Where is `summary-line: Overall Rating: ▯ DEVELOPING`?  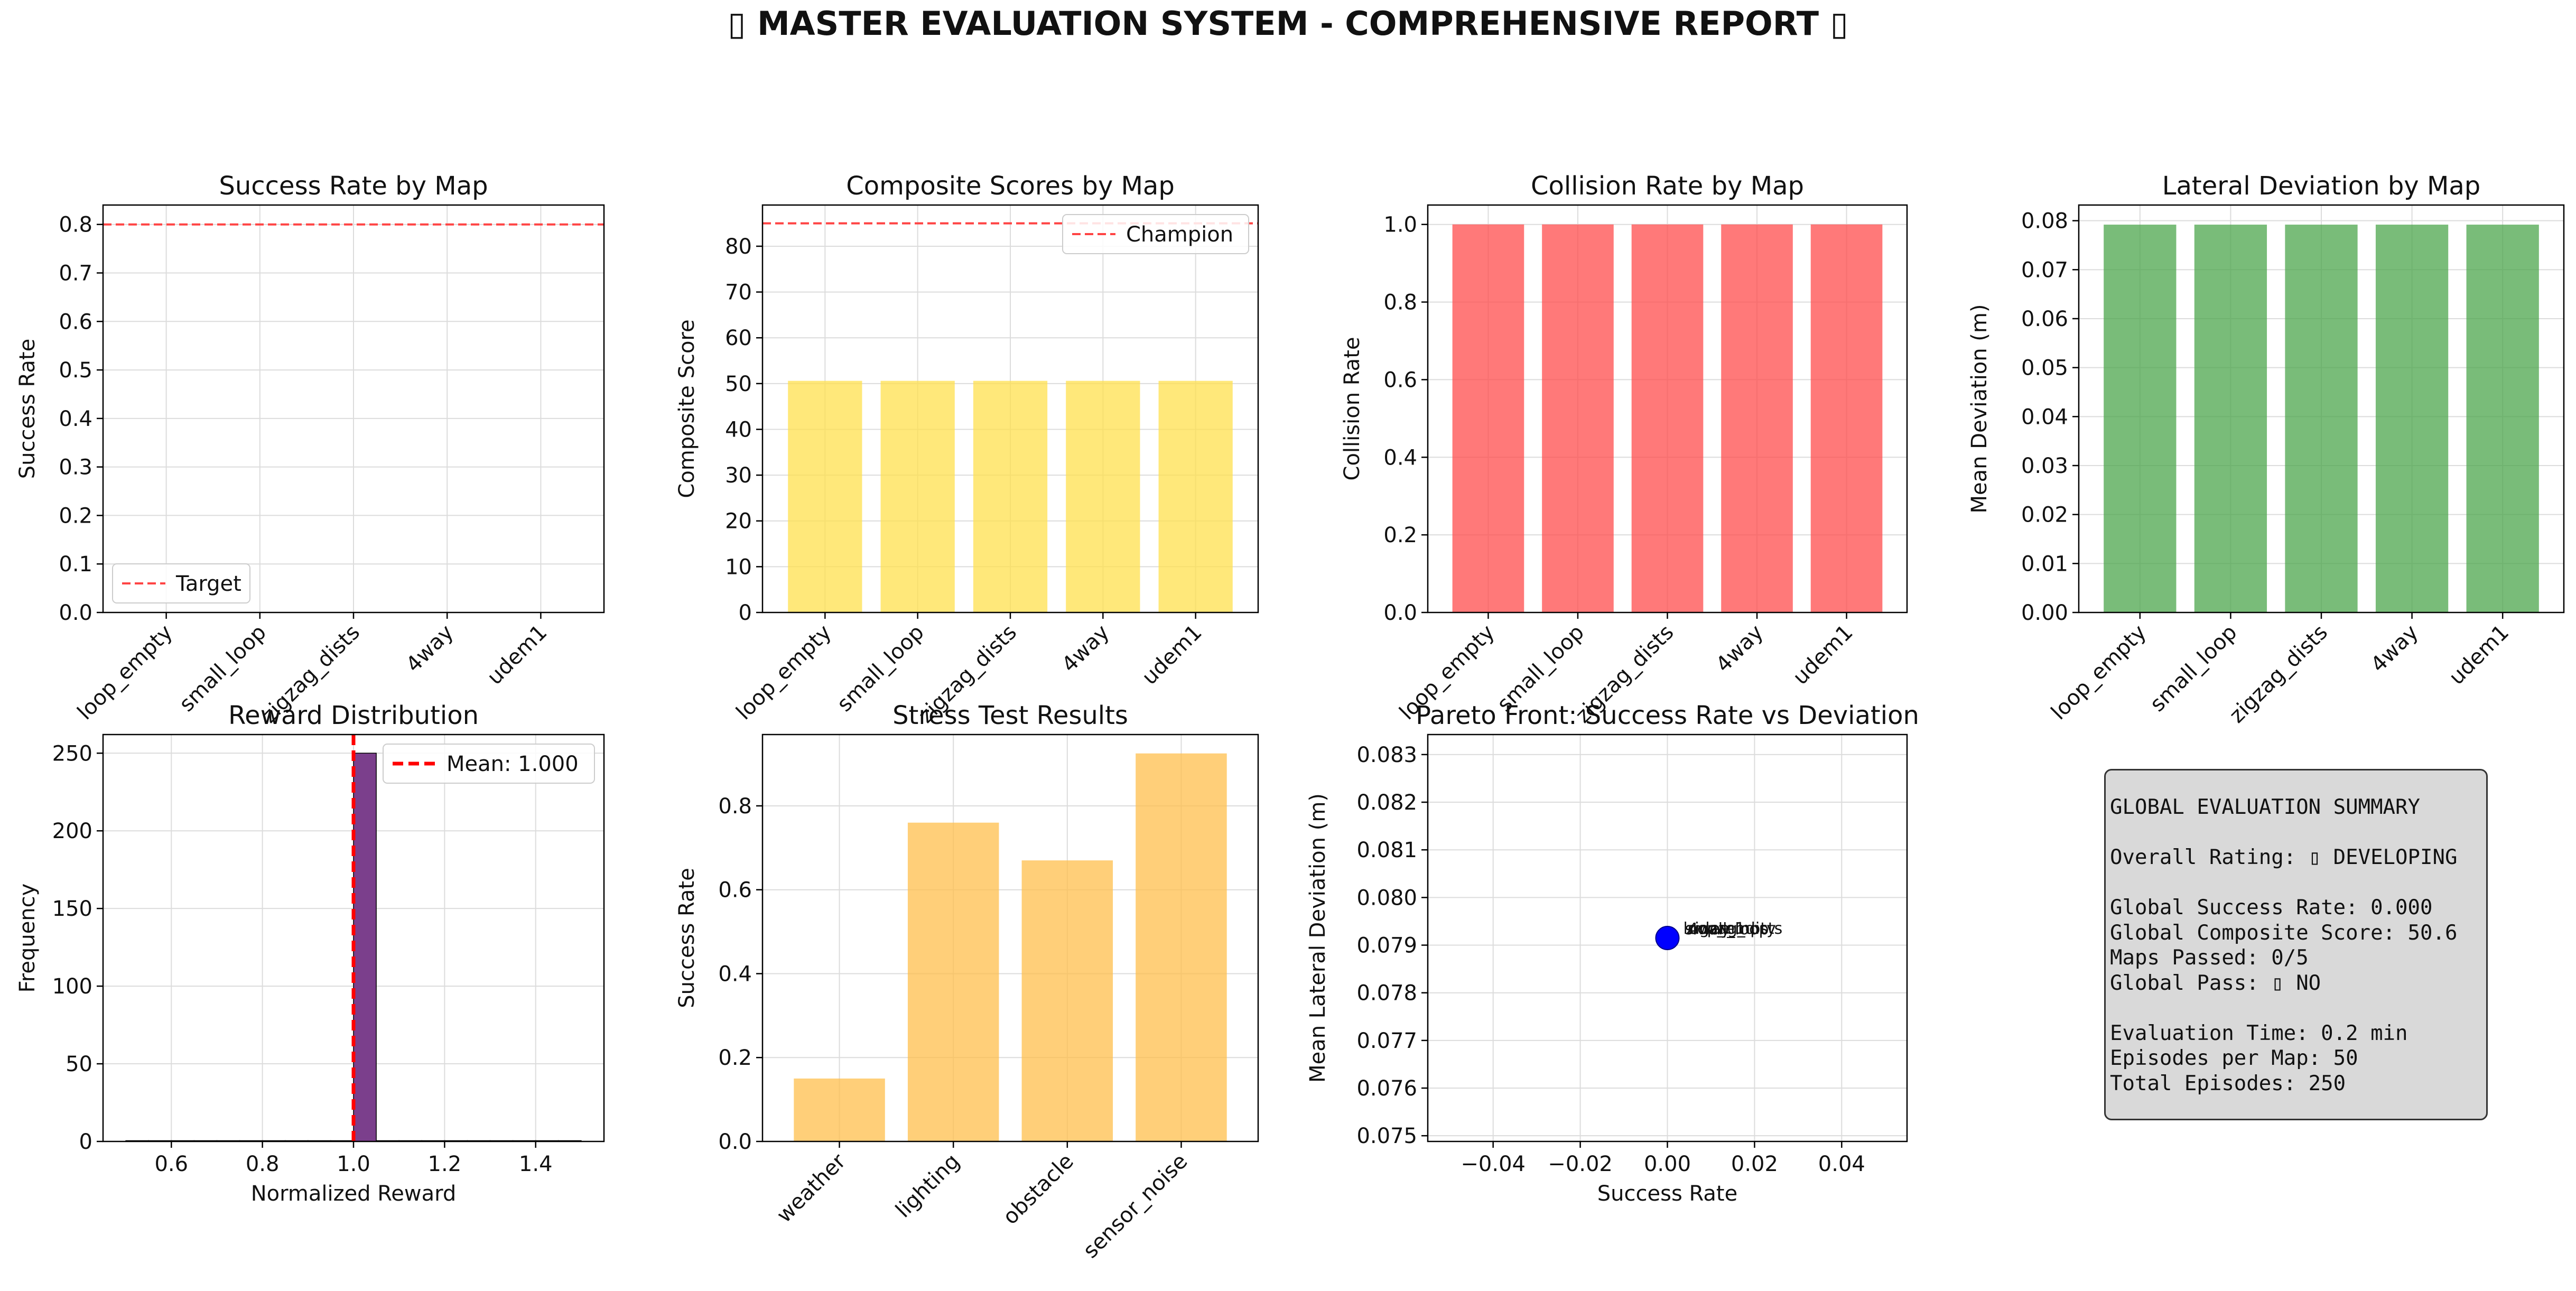 summary-line: Overall Rating: ▯ DEVELOPING is located at coordinates (2284, 858).